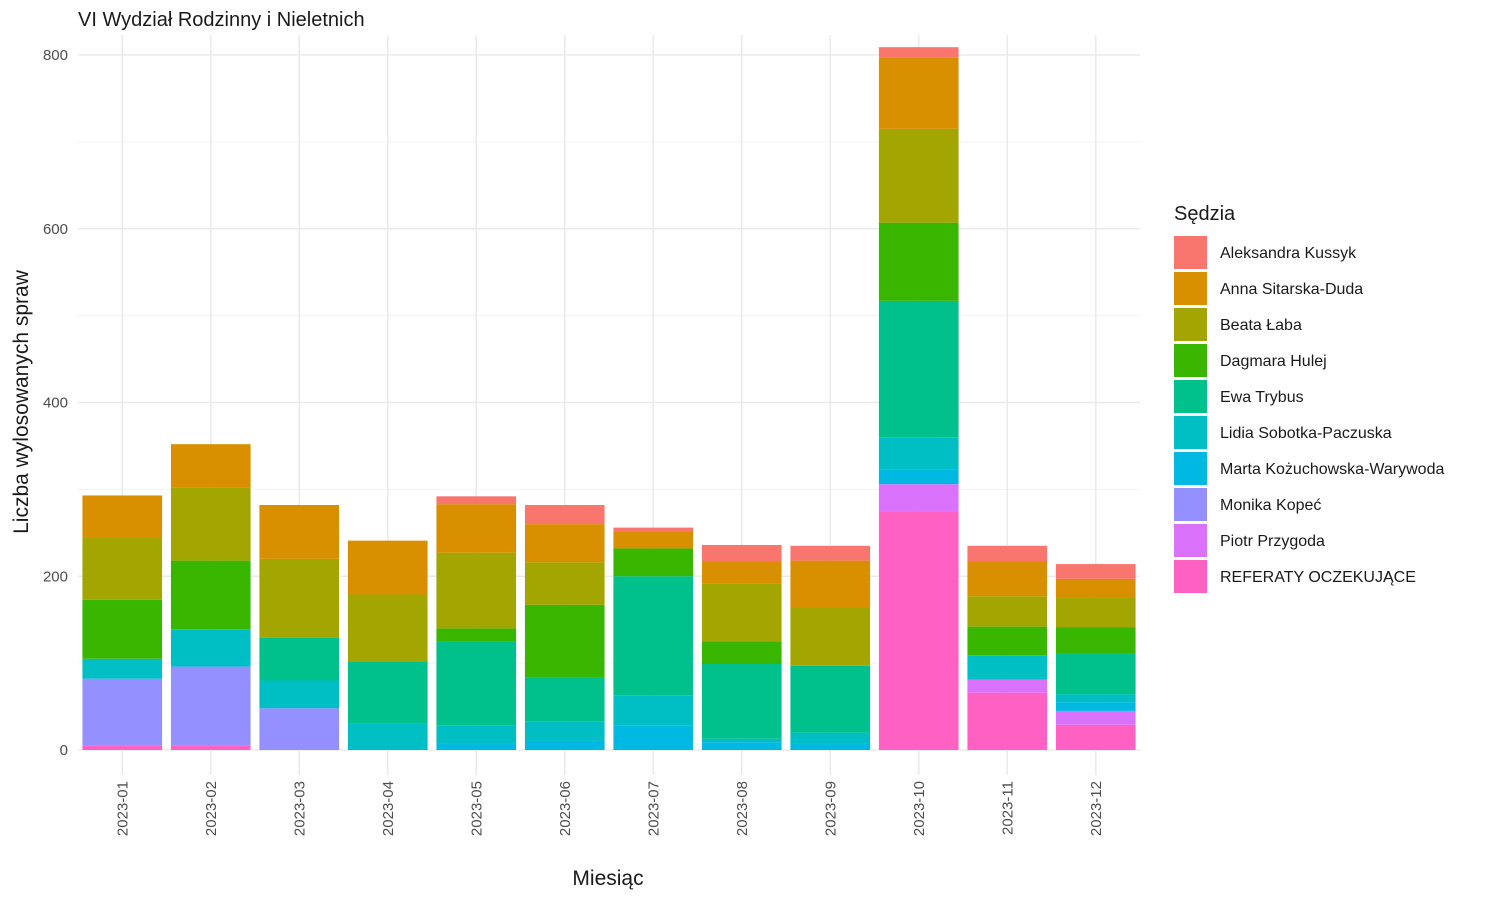  Describe the element at coordinates (1273, 361) in the screenshot. I see `legend-label: Dagmara Hulej` at that location.